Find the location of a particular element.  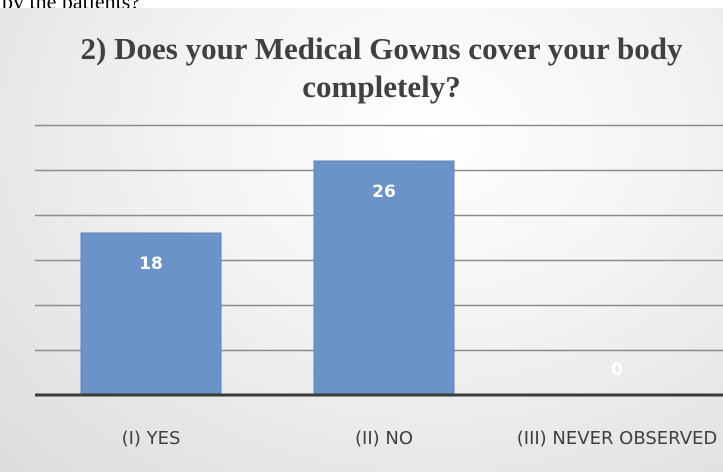

category-labels: (I) YES (II) NO (III) NEVER OBSERVED is located at coordinates (420, 438).